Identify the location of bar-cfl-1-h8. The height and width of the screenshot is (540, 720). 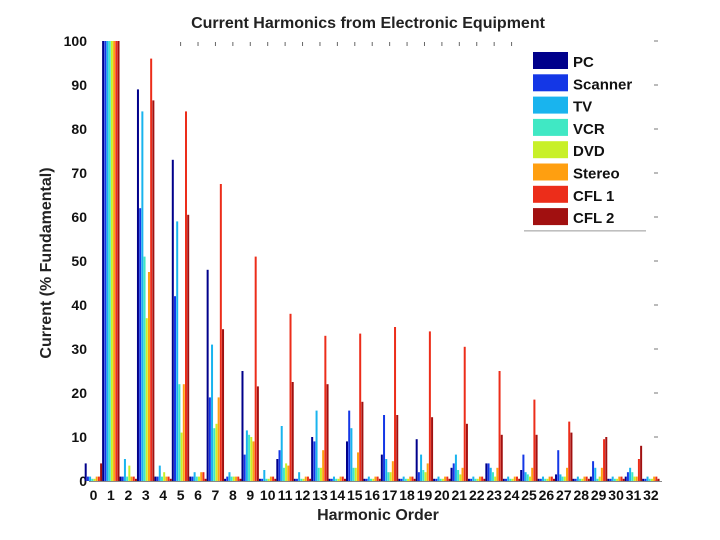
(238, 478).